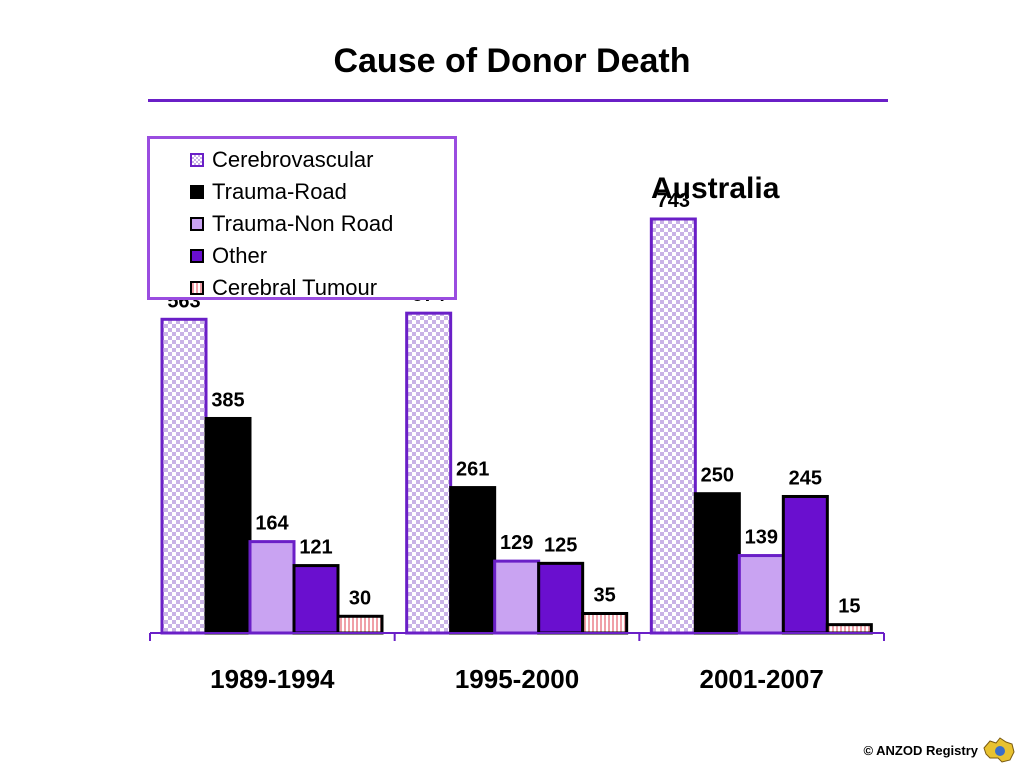 The height and width of the screenshot is (768, 1024). What do you see at coordinates (516, 543) in the screenshot?
I see `data-label-trauma-non-road-1995-2000: 129` at bounding box center [516, 543].